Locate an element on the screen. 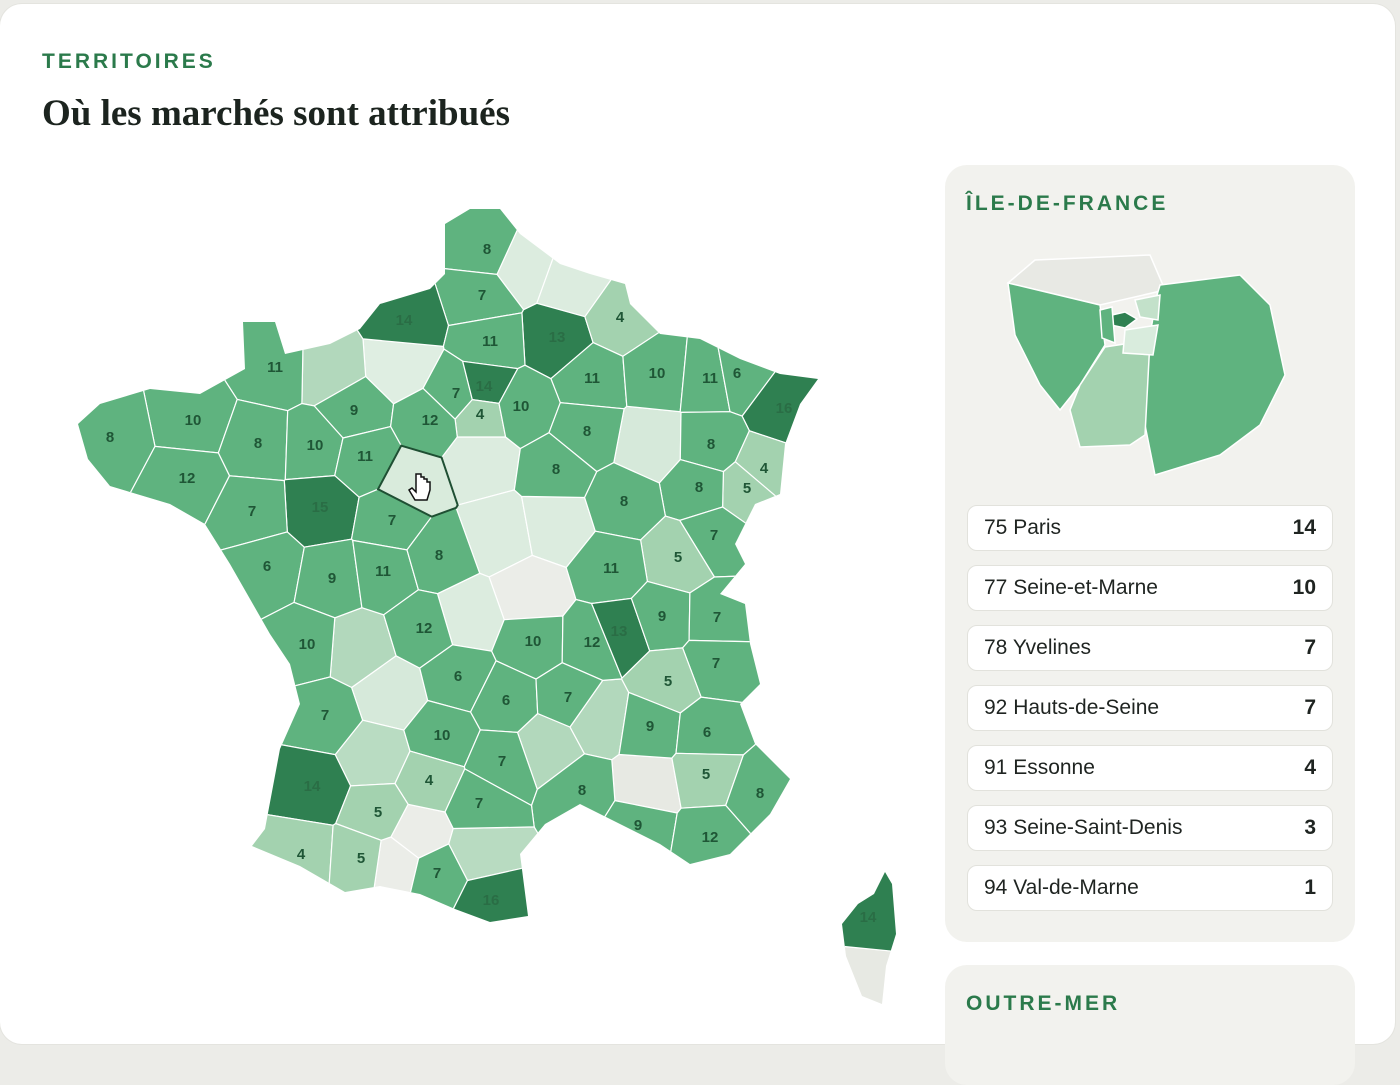 The image size is (1400, 1085). outre-mer-panel: OUTRE-MER is located at coordinates (1150, 1025).